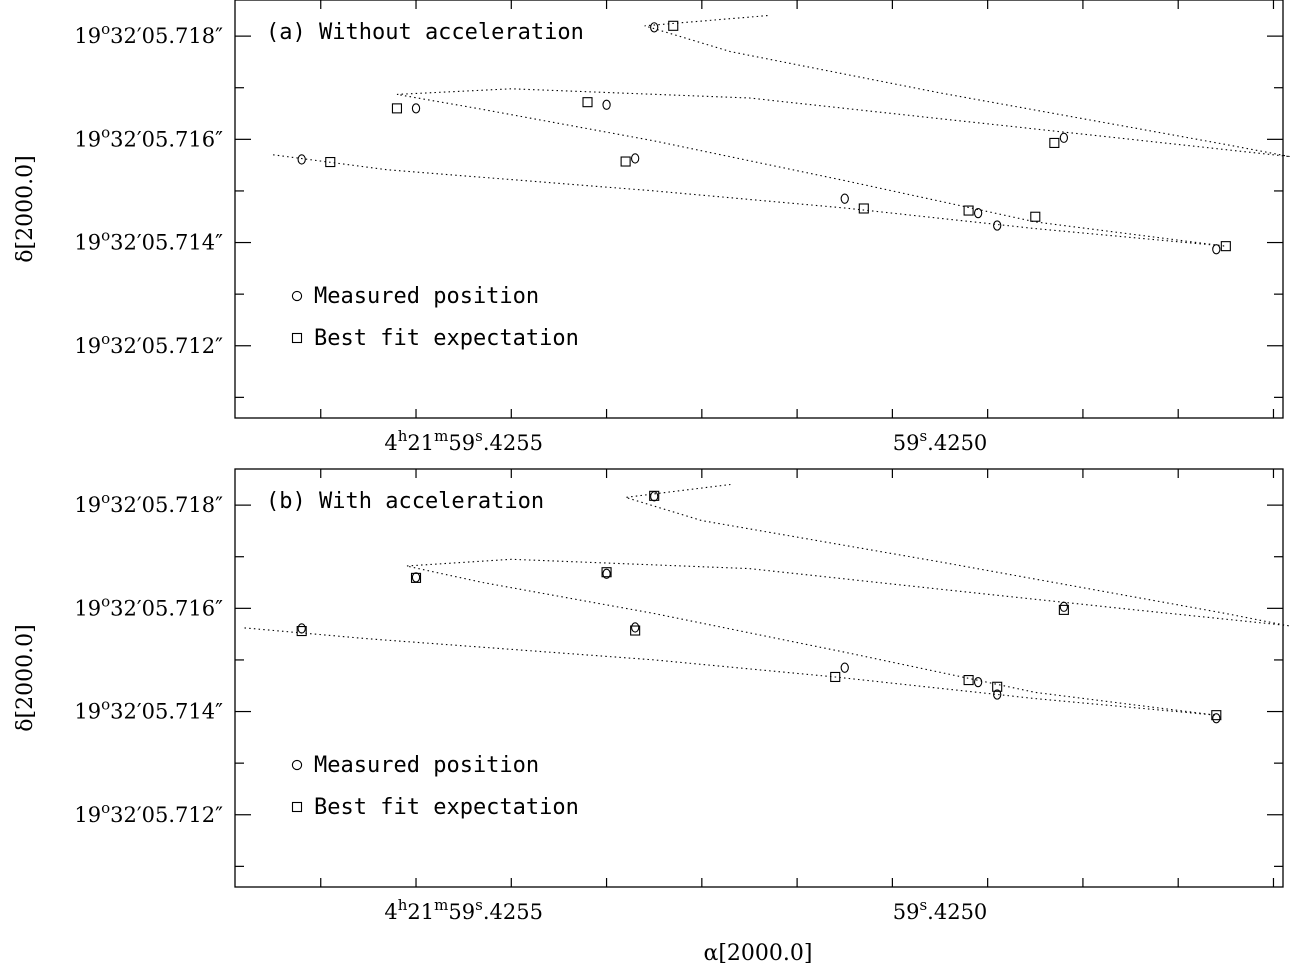  I want to click on panel-label: (a) Without acceleration, so click(425, 32).